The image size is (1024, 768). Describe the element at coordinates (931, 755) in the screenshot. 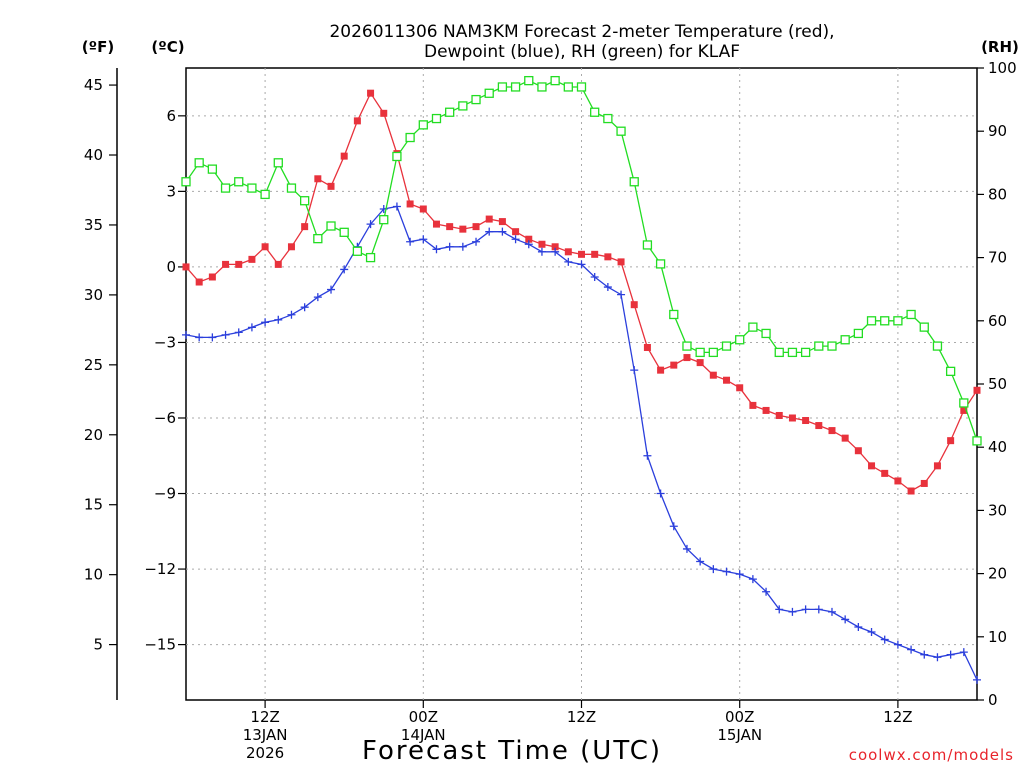

I see `credit-text: coolwx.com/models` at that location.